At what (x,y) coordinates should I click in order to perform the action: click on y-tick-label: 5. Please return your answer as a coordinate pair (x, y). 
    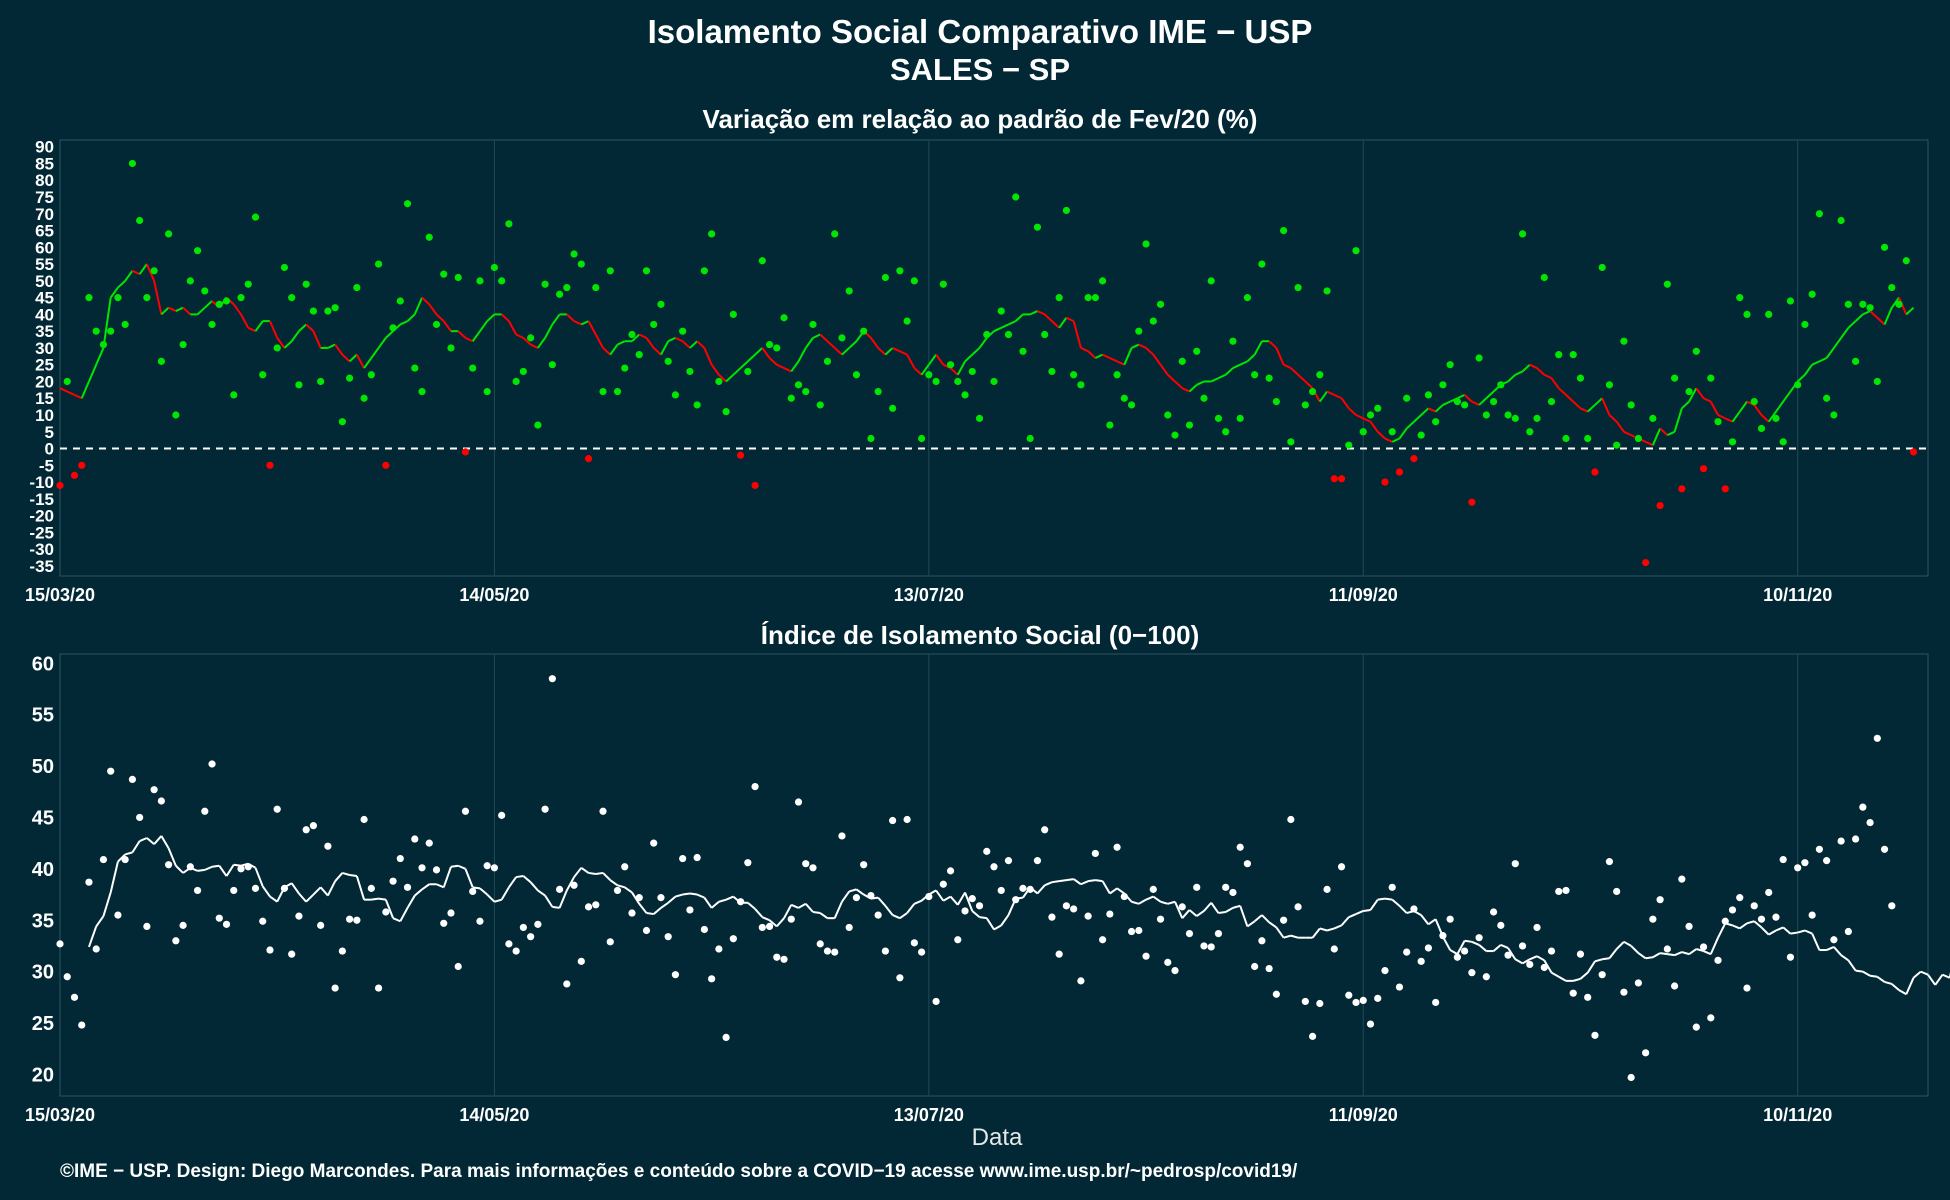
    Looking at the image, I should click on (49, 432).